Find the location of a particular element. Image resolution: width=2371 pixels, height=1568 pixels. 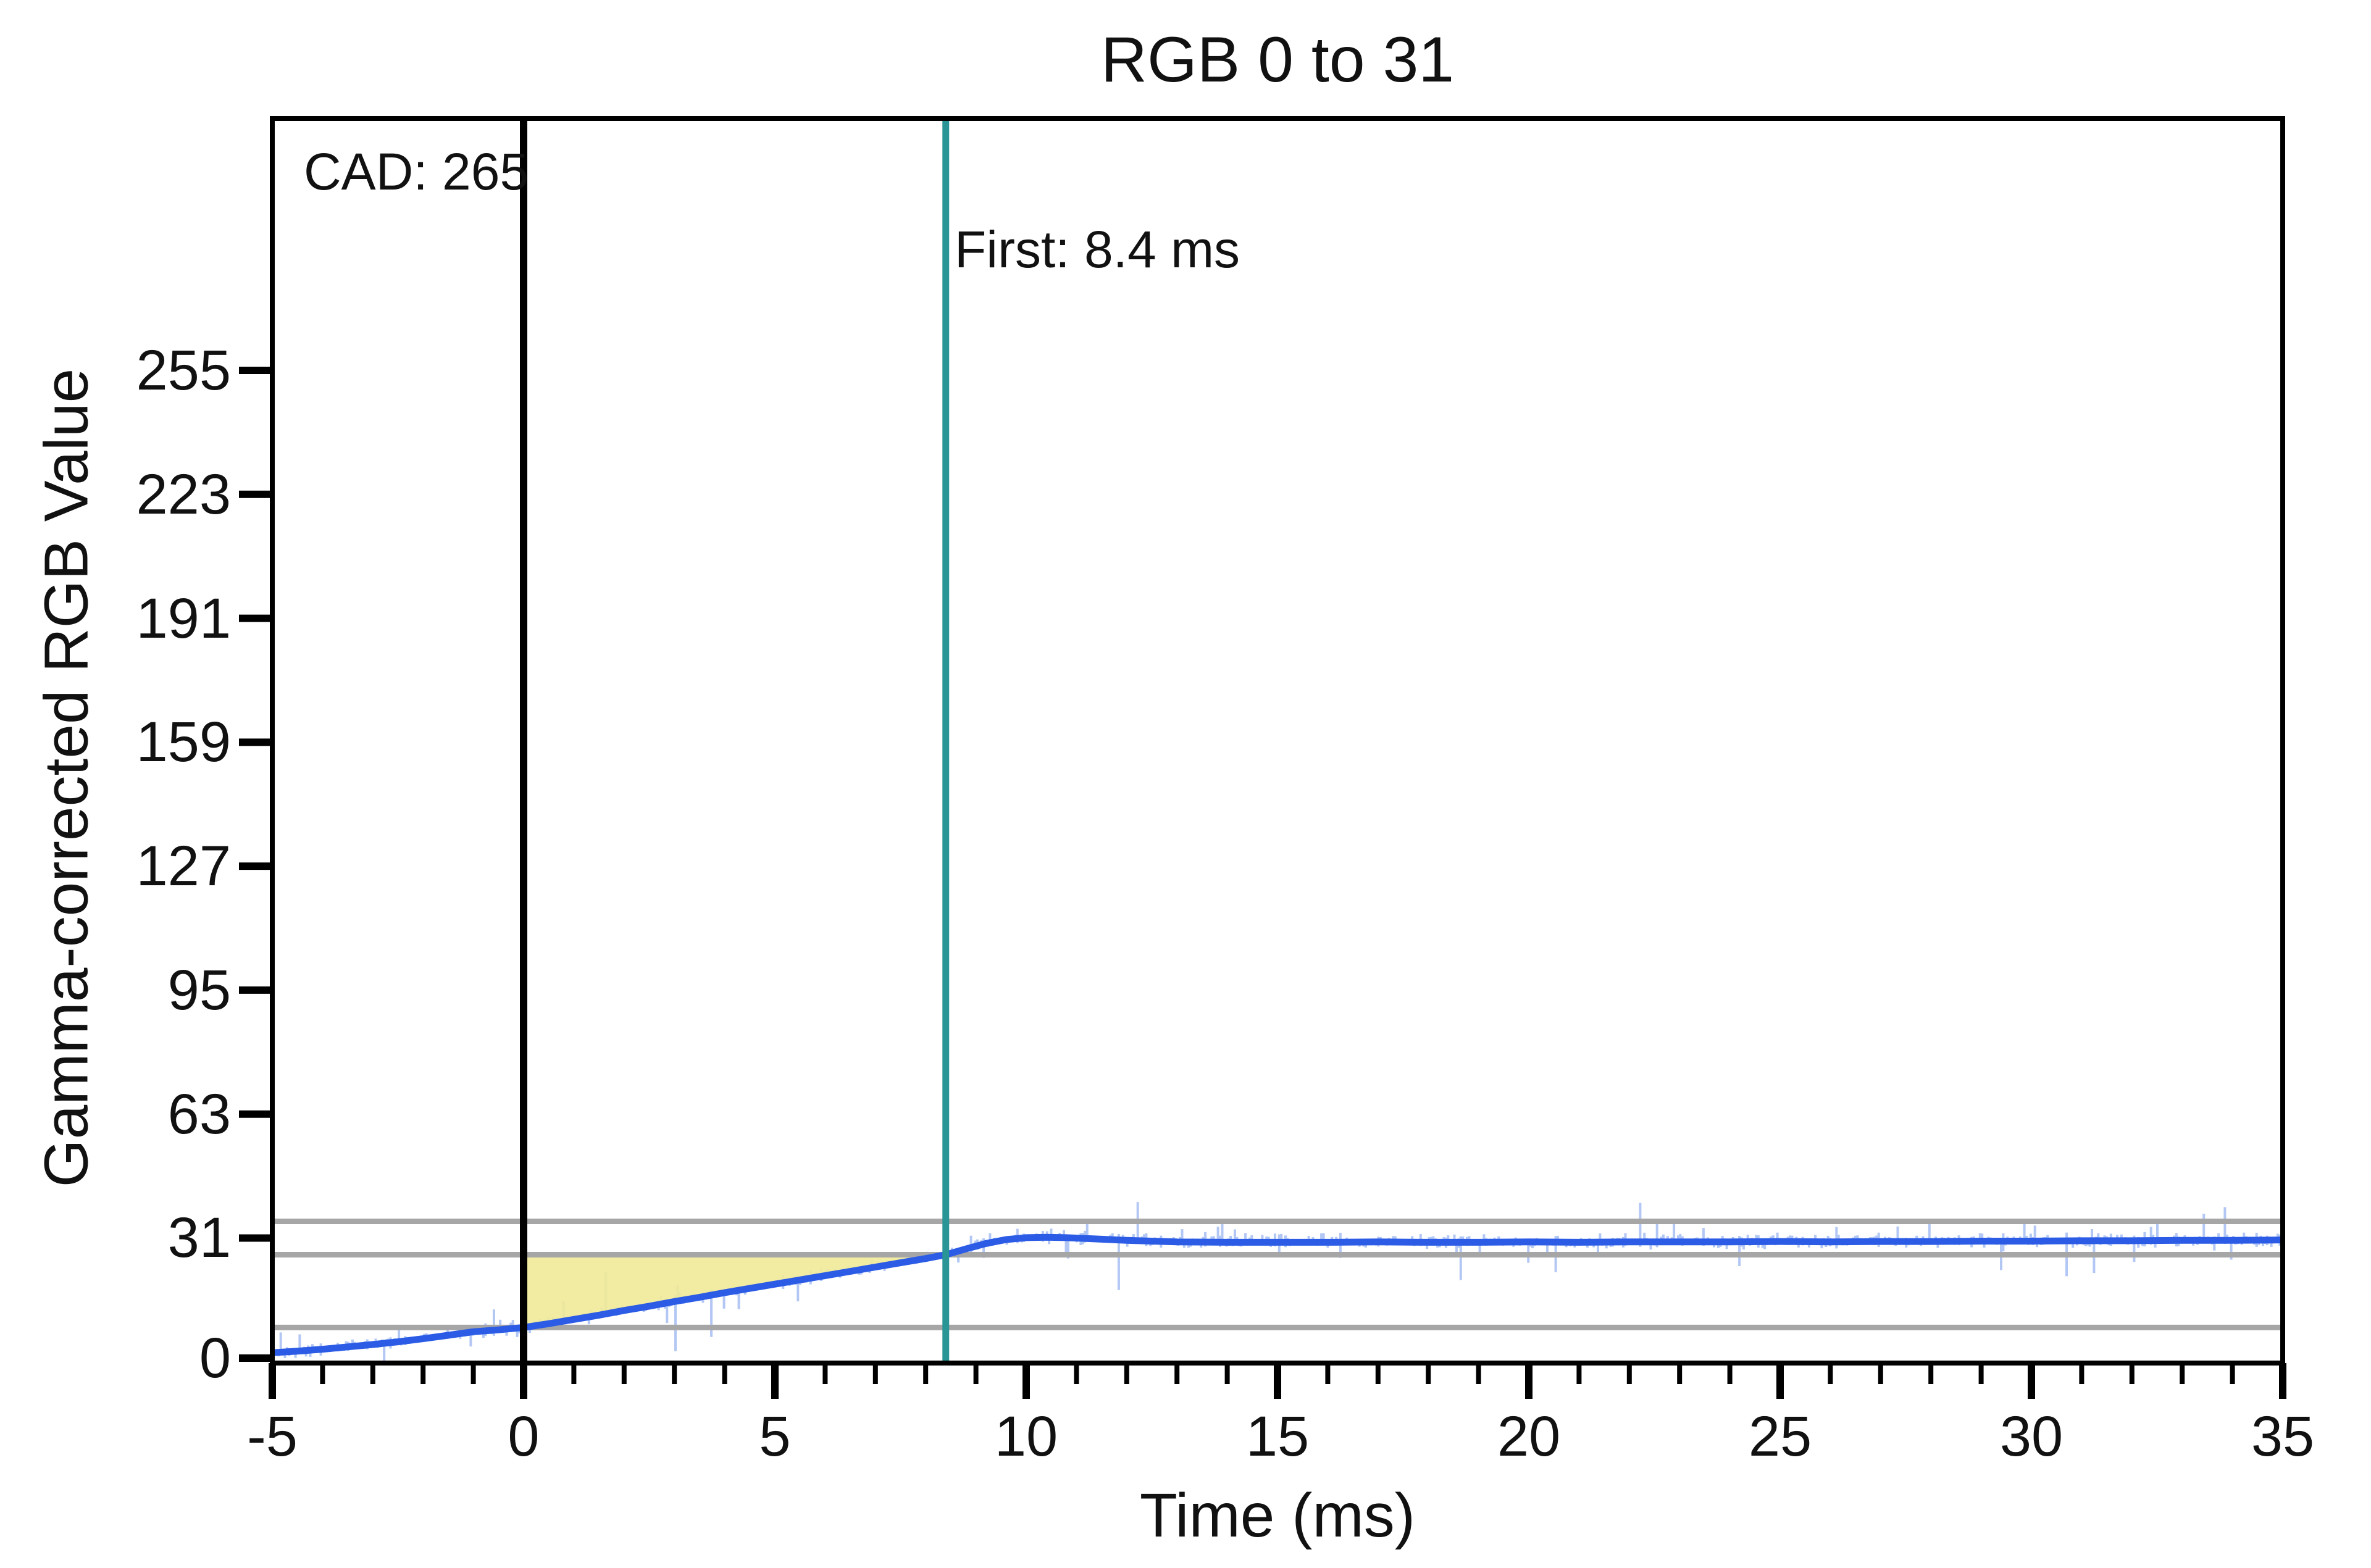

x-tick-label: 20 is located at coordinates (1529, 1436).